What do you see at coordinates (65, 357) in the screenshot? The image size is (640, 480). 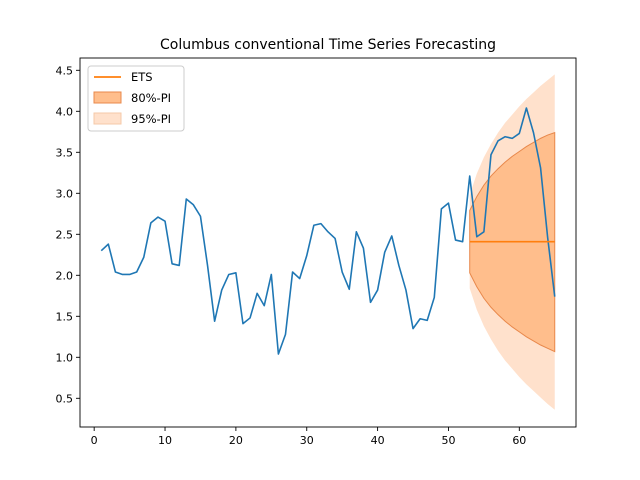 I see `y-tick-label: 1.0` at bounding box center [65, 357].